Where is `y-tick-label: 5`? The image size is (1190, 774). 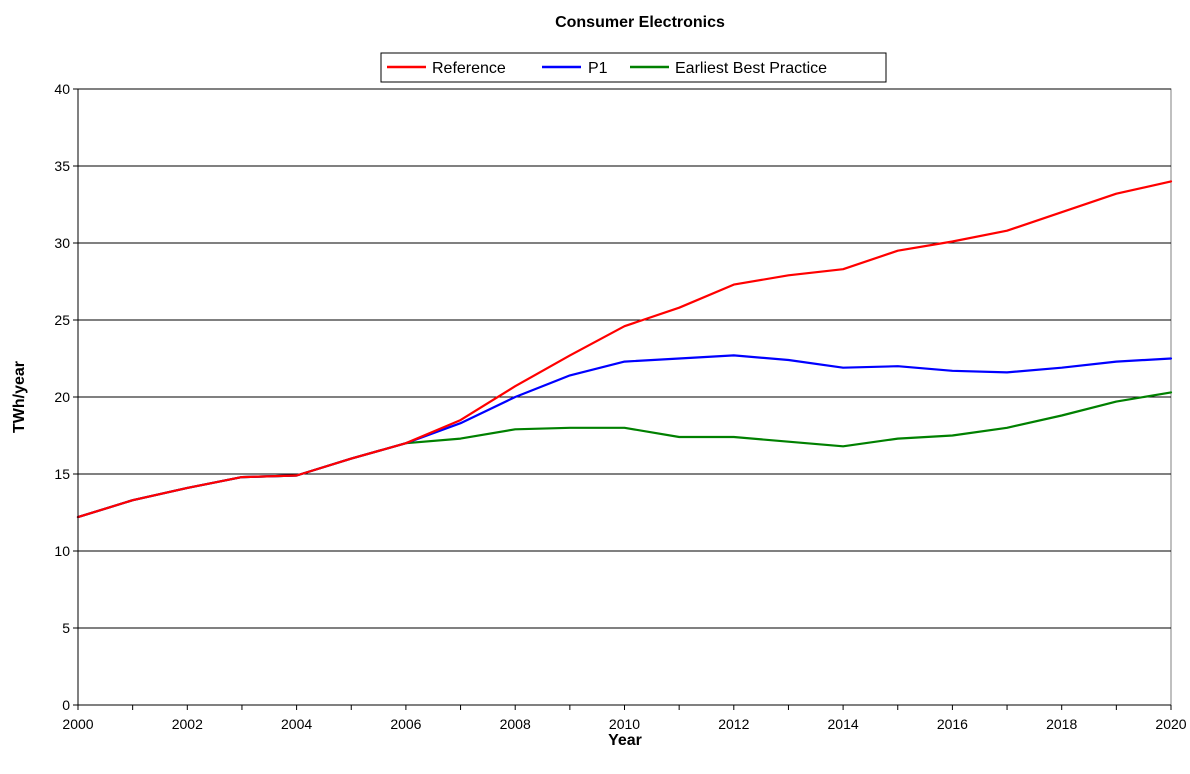 y-tick-label: 5 is located at coordinates (66, 628).